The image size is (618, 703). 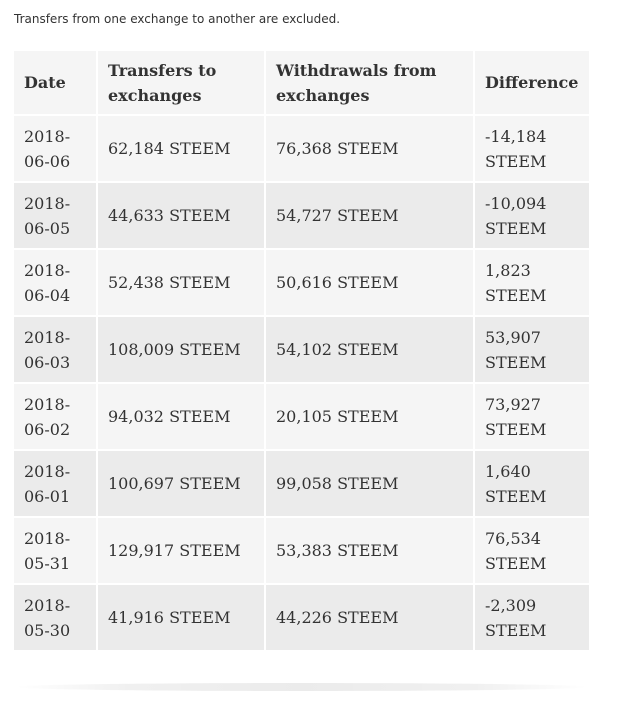 I want to click on section-divider, so click(x=301, y=687).